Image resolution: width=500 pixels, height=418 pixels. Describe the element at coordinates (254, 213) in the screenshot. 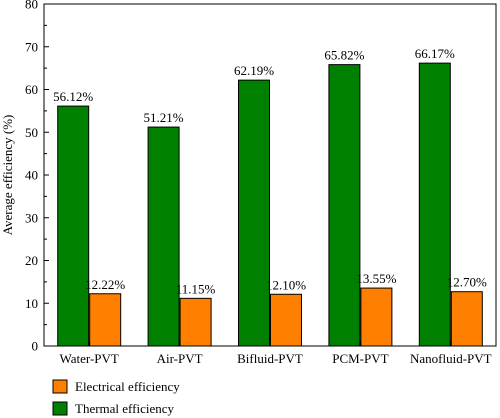

I see `thermal-bar-bifluid-pvt` at that location.